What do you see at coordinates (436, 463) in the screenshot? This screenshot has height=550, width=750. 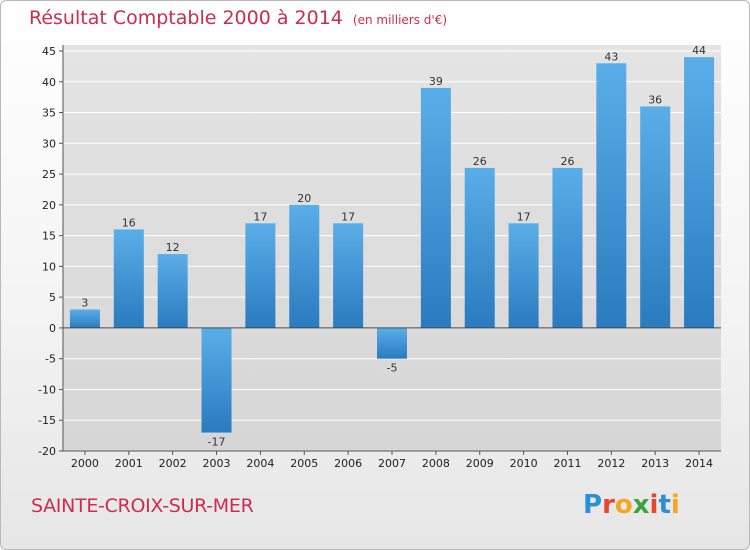 I see `x-tick-label: 2008` at bounding box center [436, 463].